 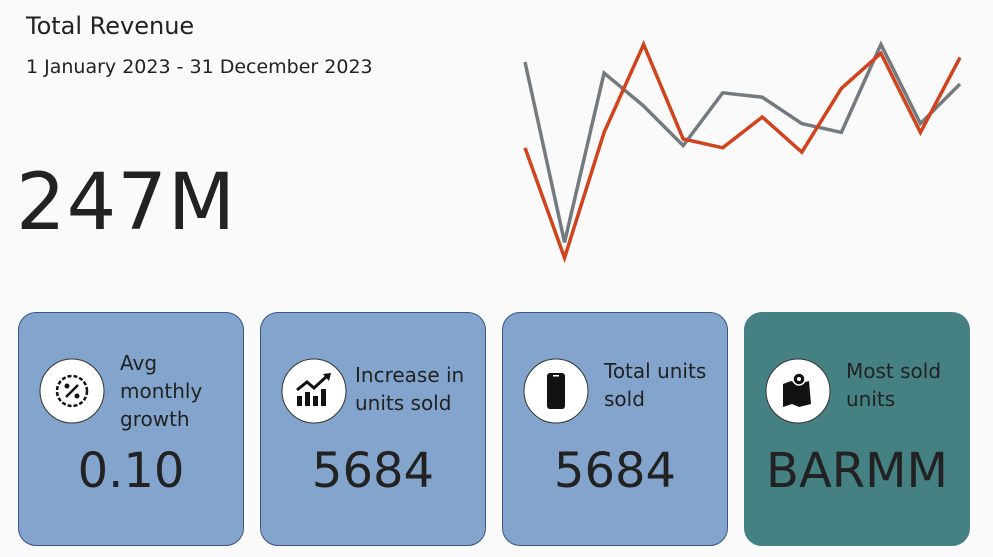 What do you see at coordinates (110, 26) in the screenshot?
I see `title: Total Revenue` at bounding box center [110, 26].